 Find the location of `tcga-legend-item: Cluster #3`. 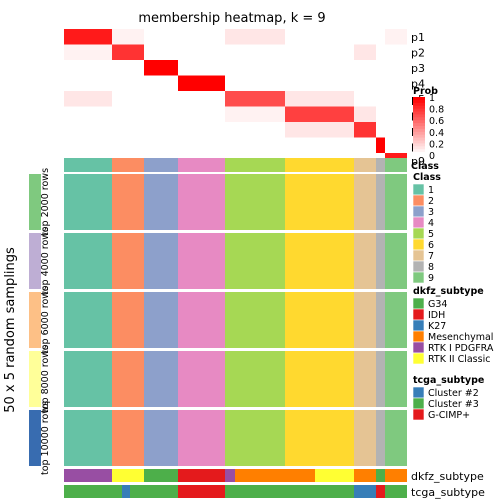

tcga-legend-item: Cluster #3 is located at coordinates (453, 404).